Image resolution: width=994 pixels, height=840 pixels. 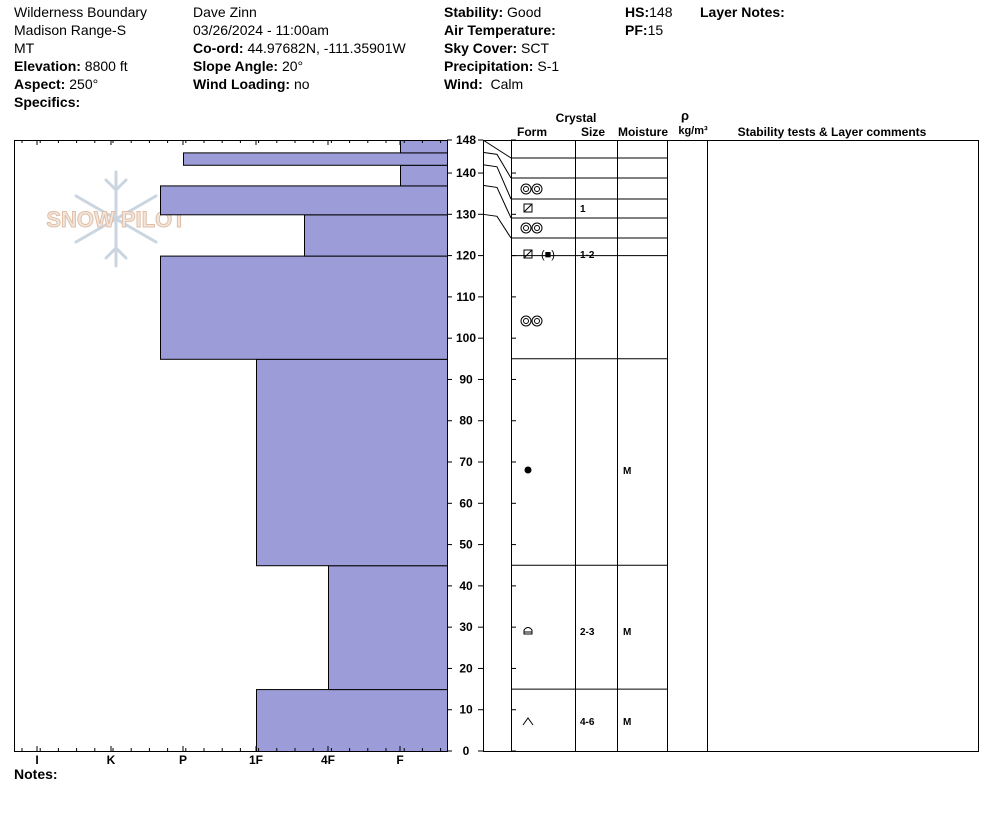 I want to click on crystal-size-3: 1-2, so click(x=587, y=255).